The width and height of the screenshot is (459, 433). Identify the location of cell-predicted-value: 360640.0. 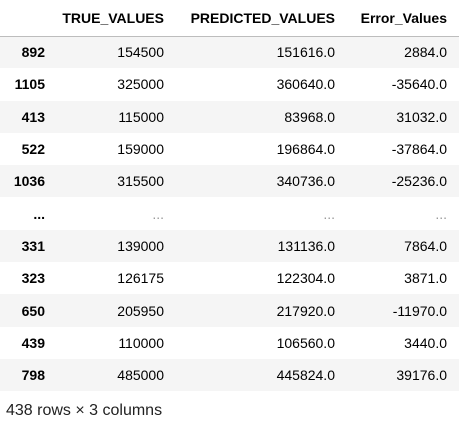
(305, 84).